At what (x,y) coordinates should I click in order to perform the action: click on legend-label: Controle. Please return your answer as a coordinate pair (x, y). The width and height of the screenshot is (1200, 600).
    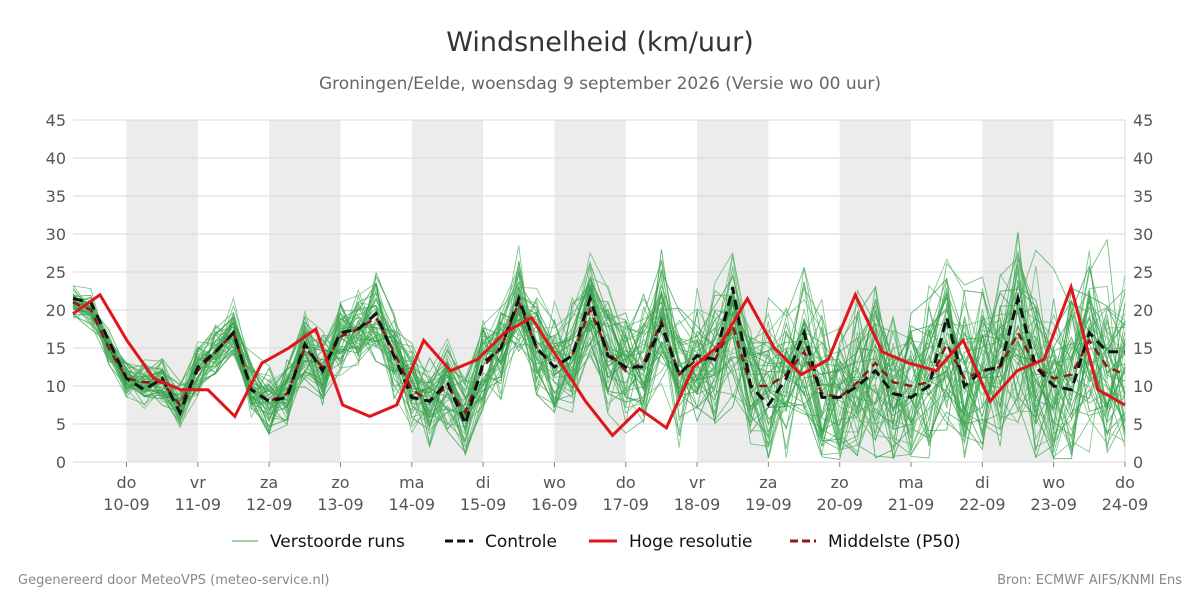
    Looking at the image, I should click on (521, 542).